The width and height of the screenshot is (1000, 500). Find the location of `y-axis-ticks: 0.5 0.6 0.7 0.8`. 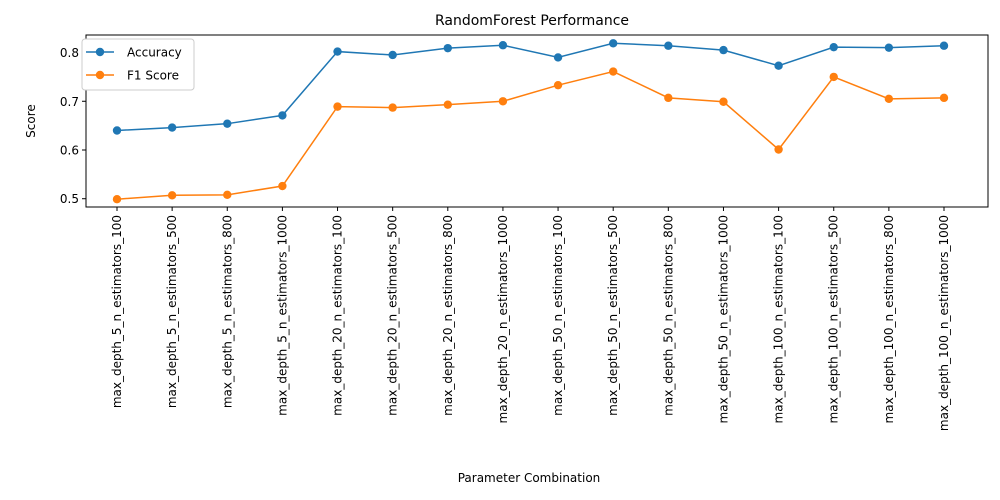

y-axis-ticks: 0.5 0.6 0.7 0.8 is located at coordinates (73, 126).